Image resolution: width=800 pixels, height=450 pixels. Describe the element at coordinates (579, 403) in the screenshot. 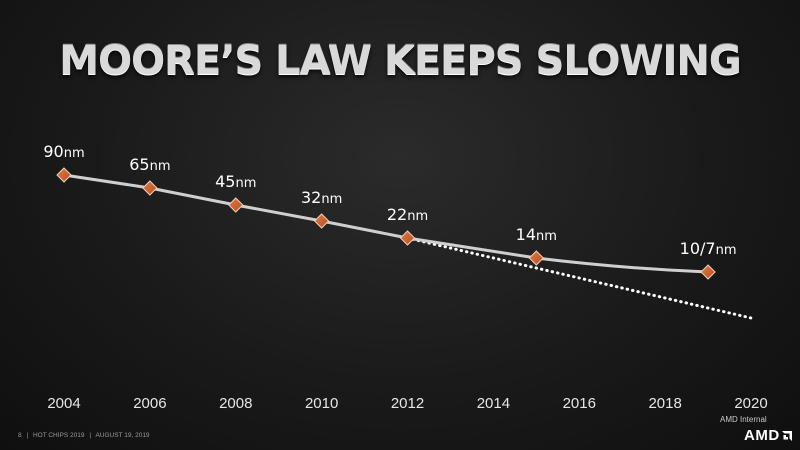

I see `x-tick-label: 2016` at that location.